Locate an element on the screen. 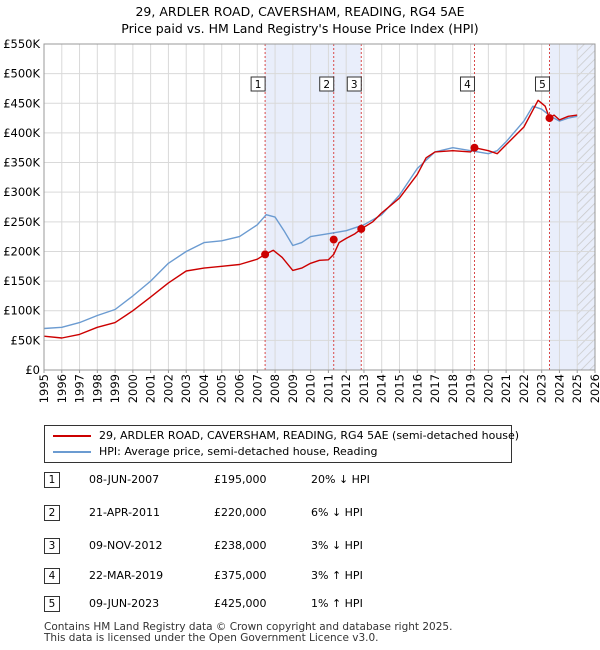 Image resolution: width=600 pixels, height=650 pixels. table-row: 1 08-JUN-2007 £195,000 20% ↓ HPI is located at coordinates (244, 480).